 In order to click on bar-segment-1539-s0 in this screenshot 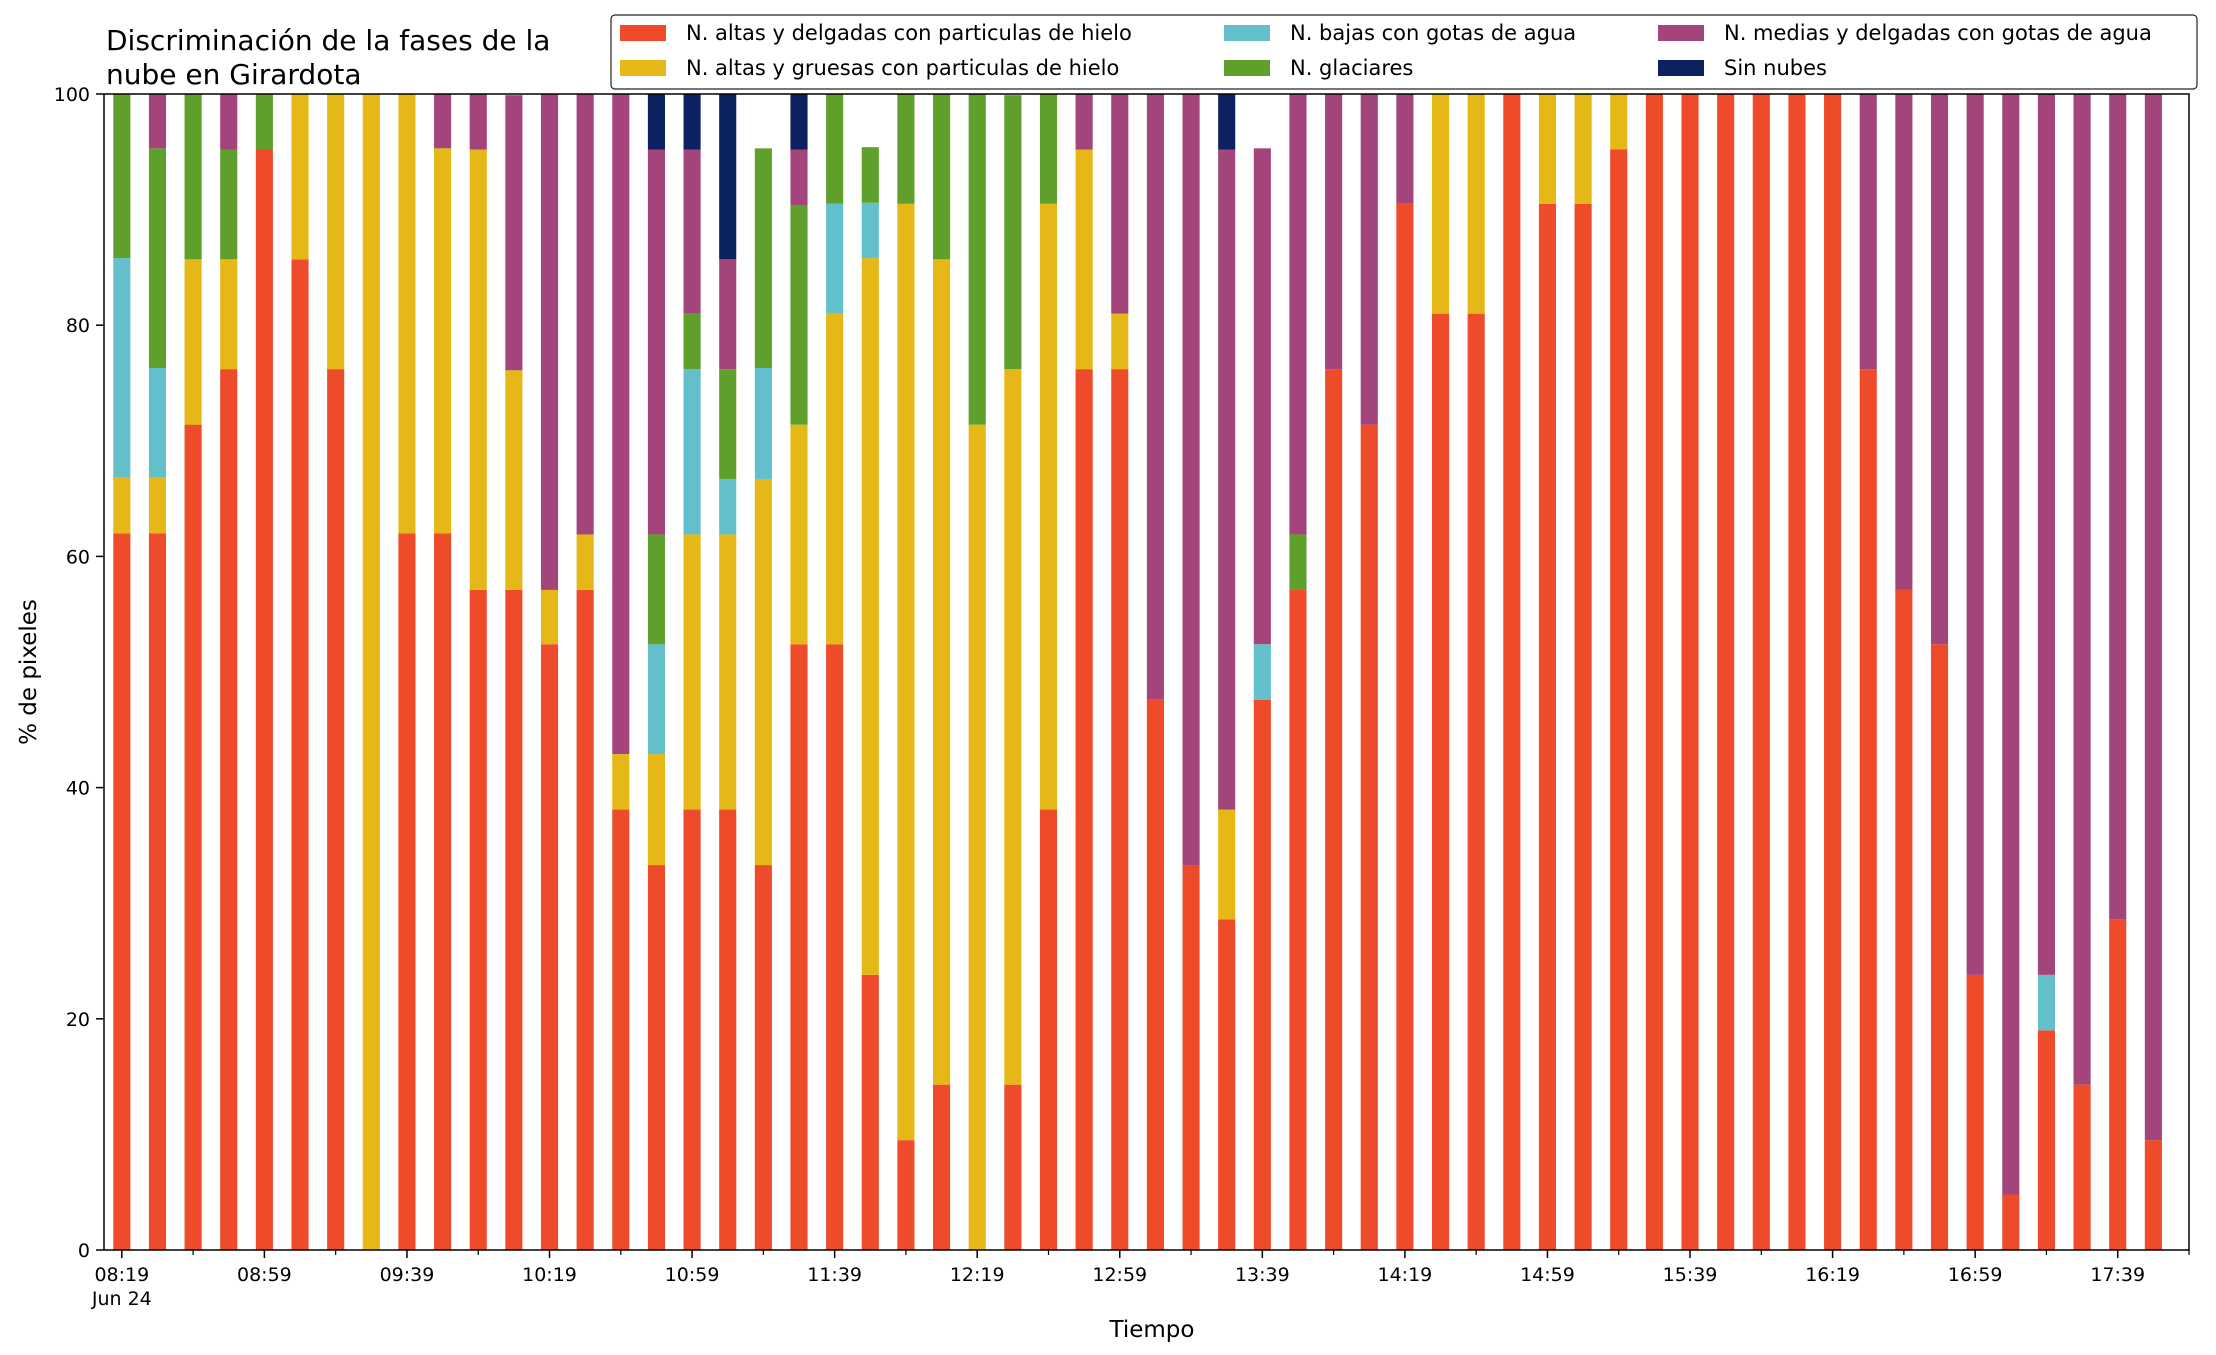, I will do `click(1690, 672)`.